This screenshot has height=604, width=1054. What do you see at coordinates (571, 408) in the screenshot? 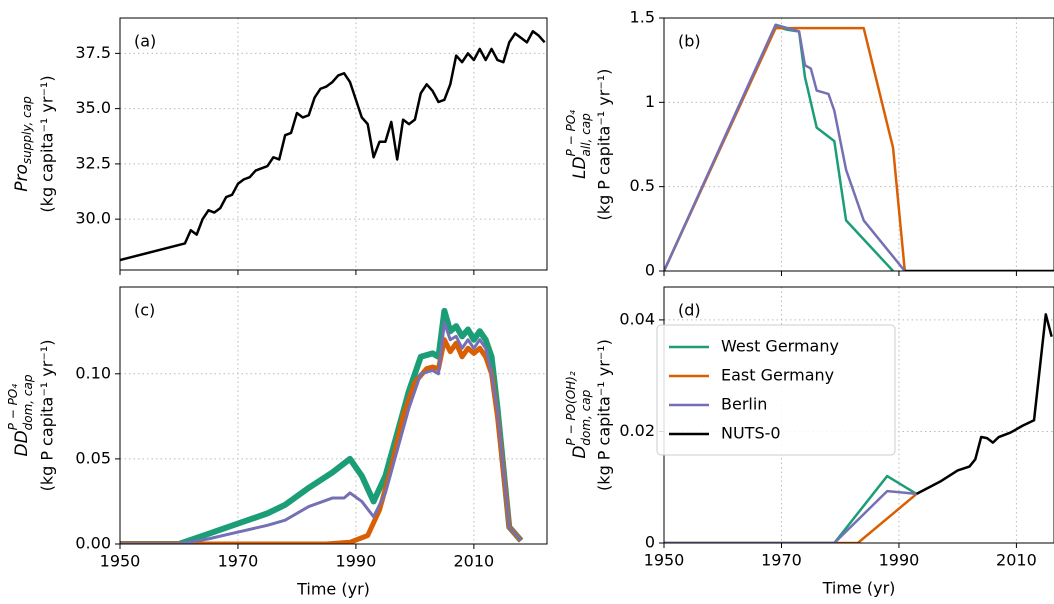
I see `y-label-sup: P − PO(OH)₂` at bounding box center [571, 408].